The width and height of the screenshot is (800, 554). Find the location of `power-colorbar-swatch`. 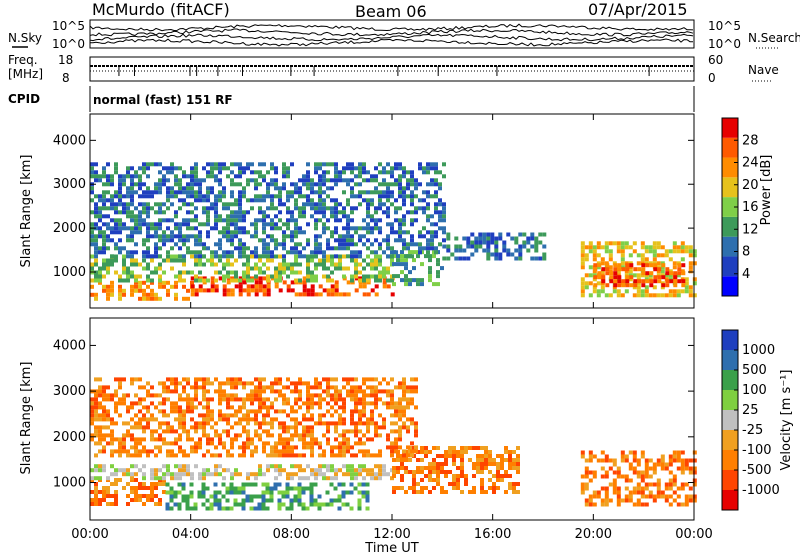

power-colorbar-swatch is located at coordinates (730, 246).